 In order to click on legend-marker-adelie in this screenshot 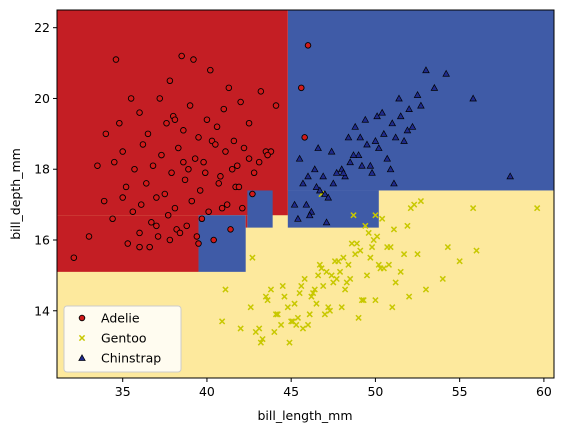, I will do `click(82, 318)`.